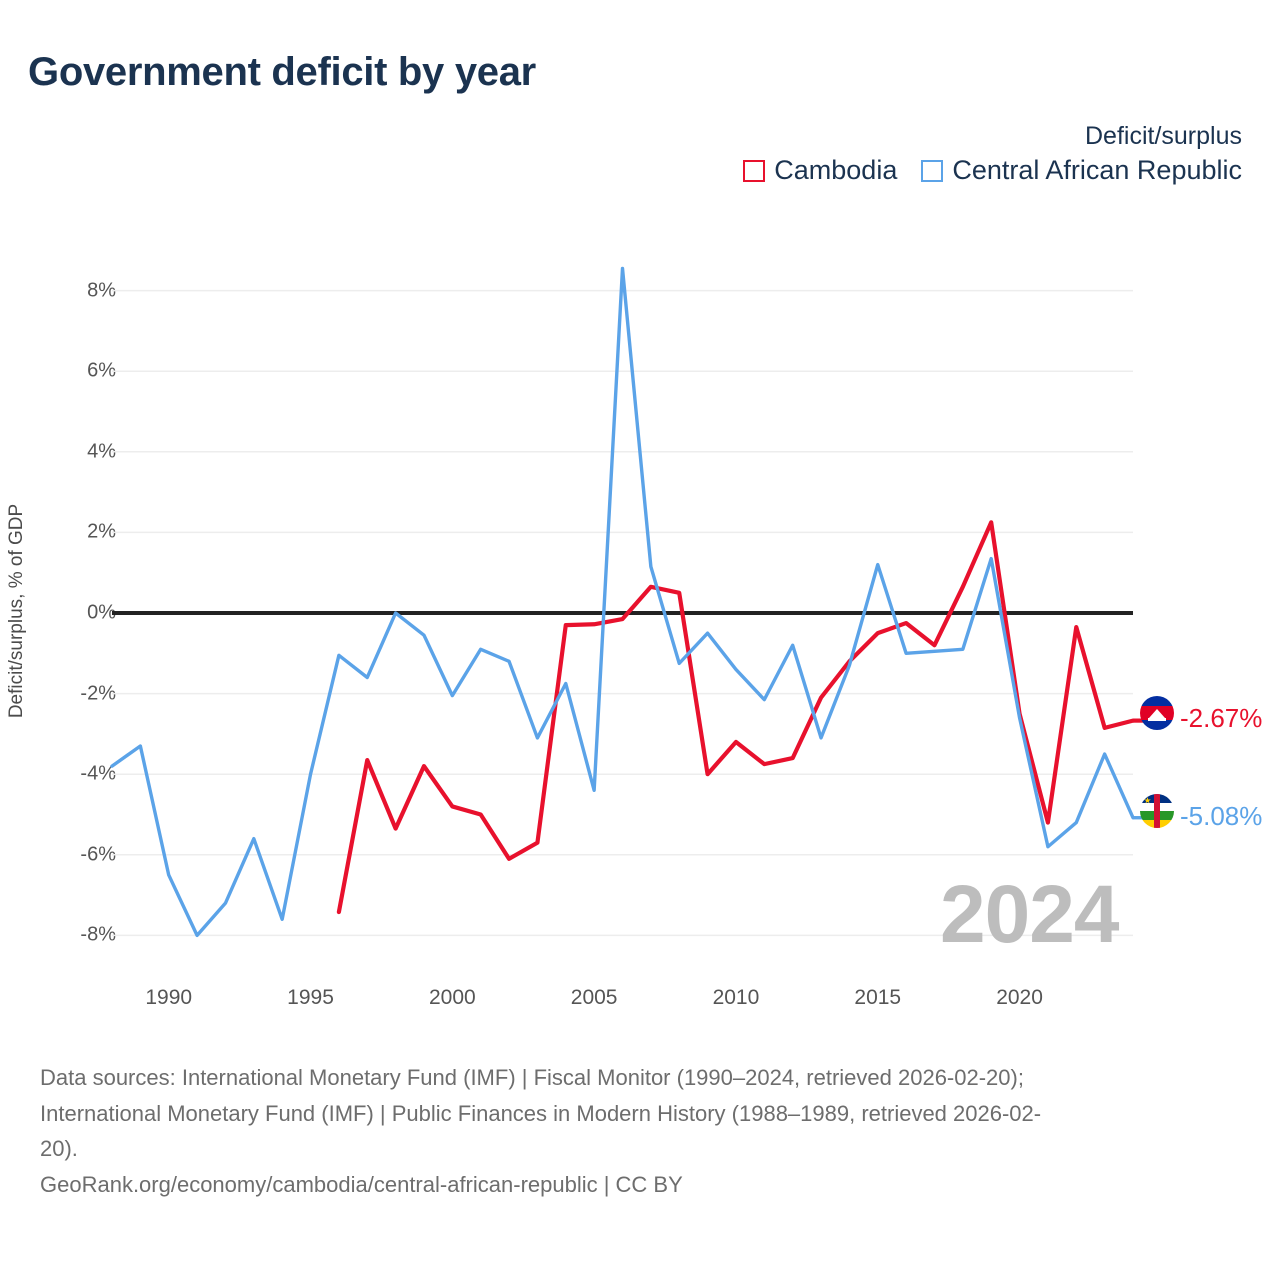 This screenshot has width=1280, height=1280. What do you see at coordinates (310, 997) in the screenshot?
I see `x-tick-label: 1995` at bounding box center [310, 997].